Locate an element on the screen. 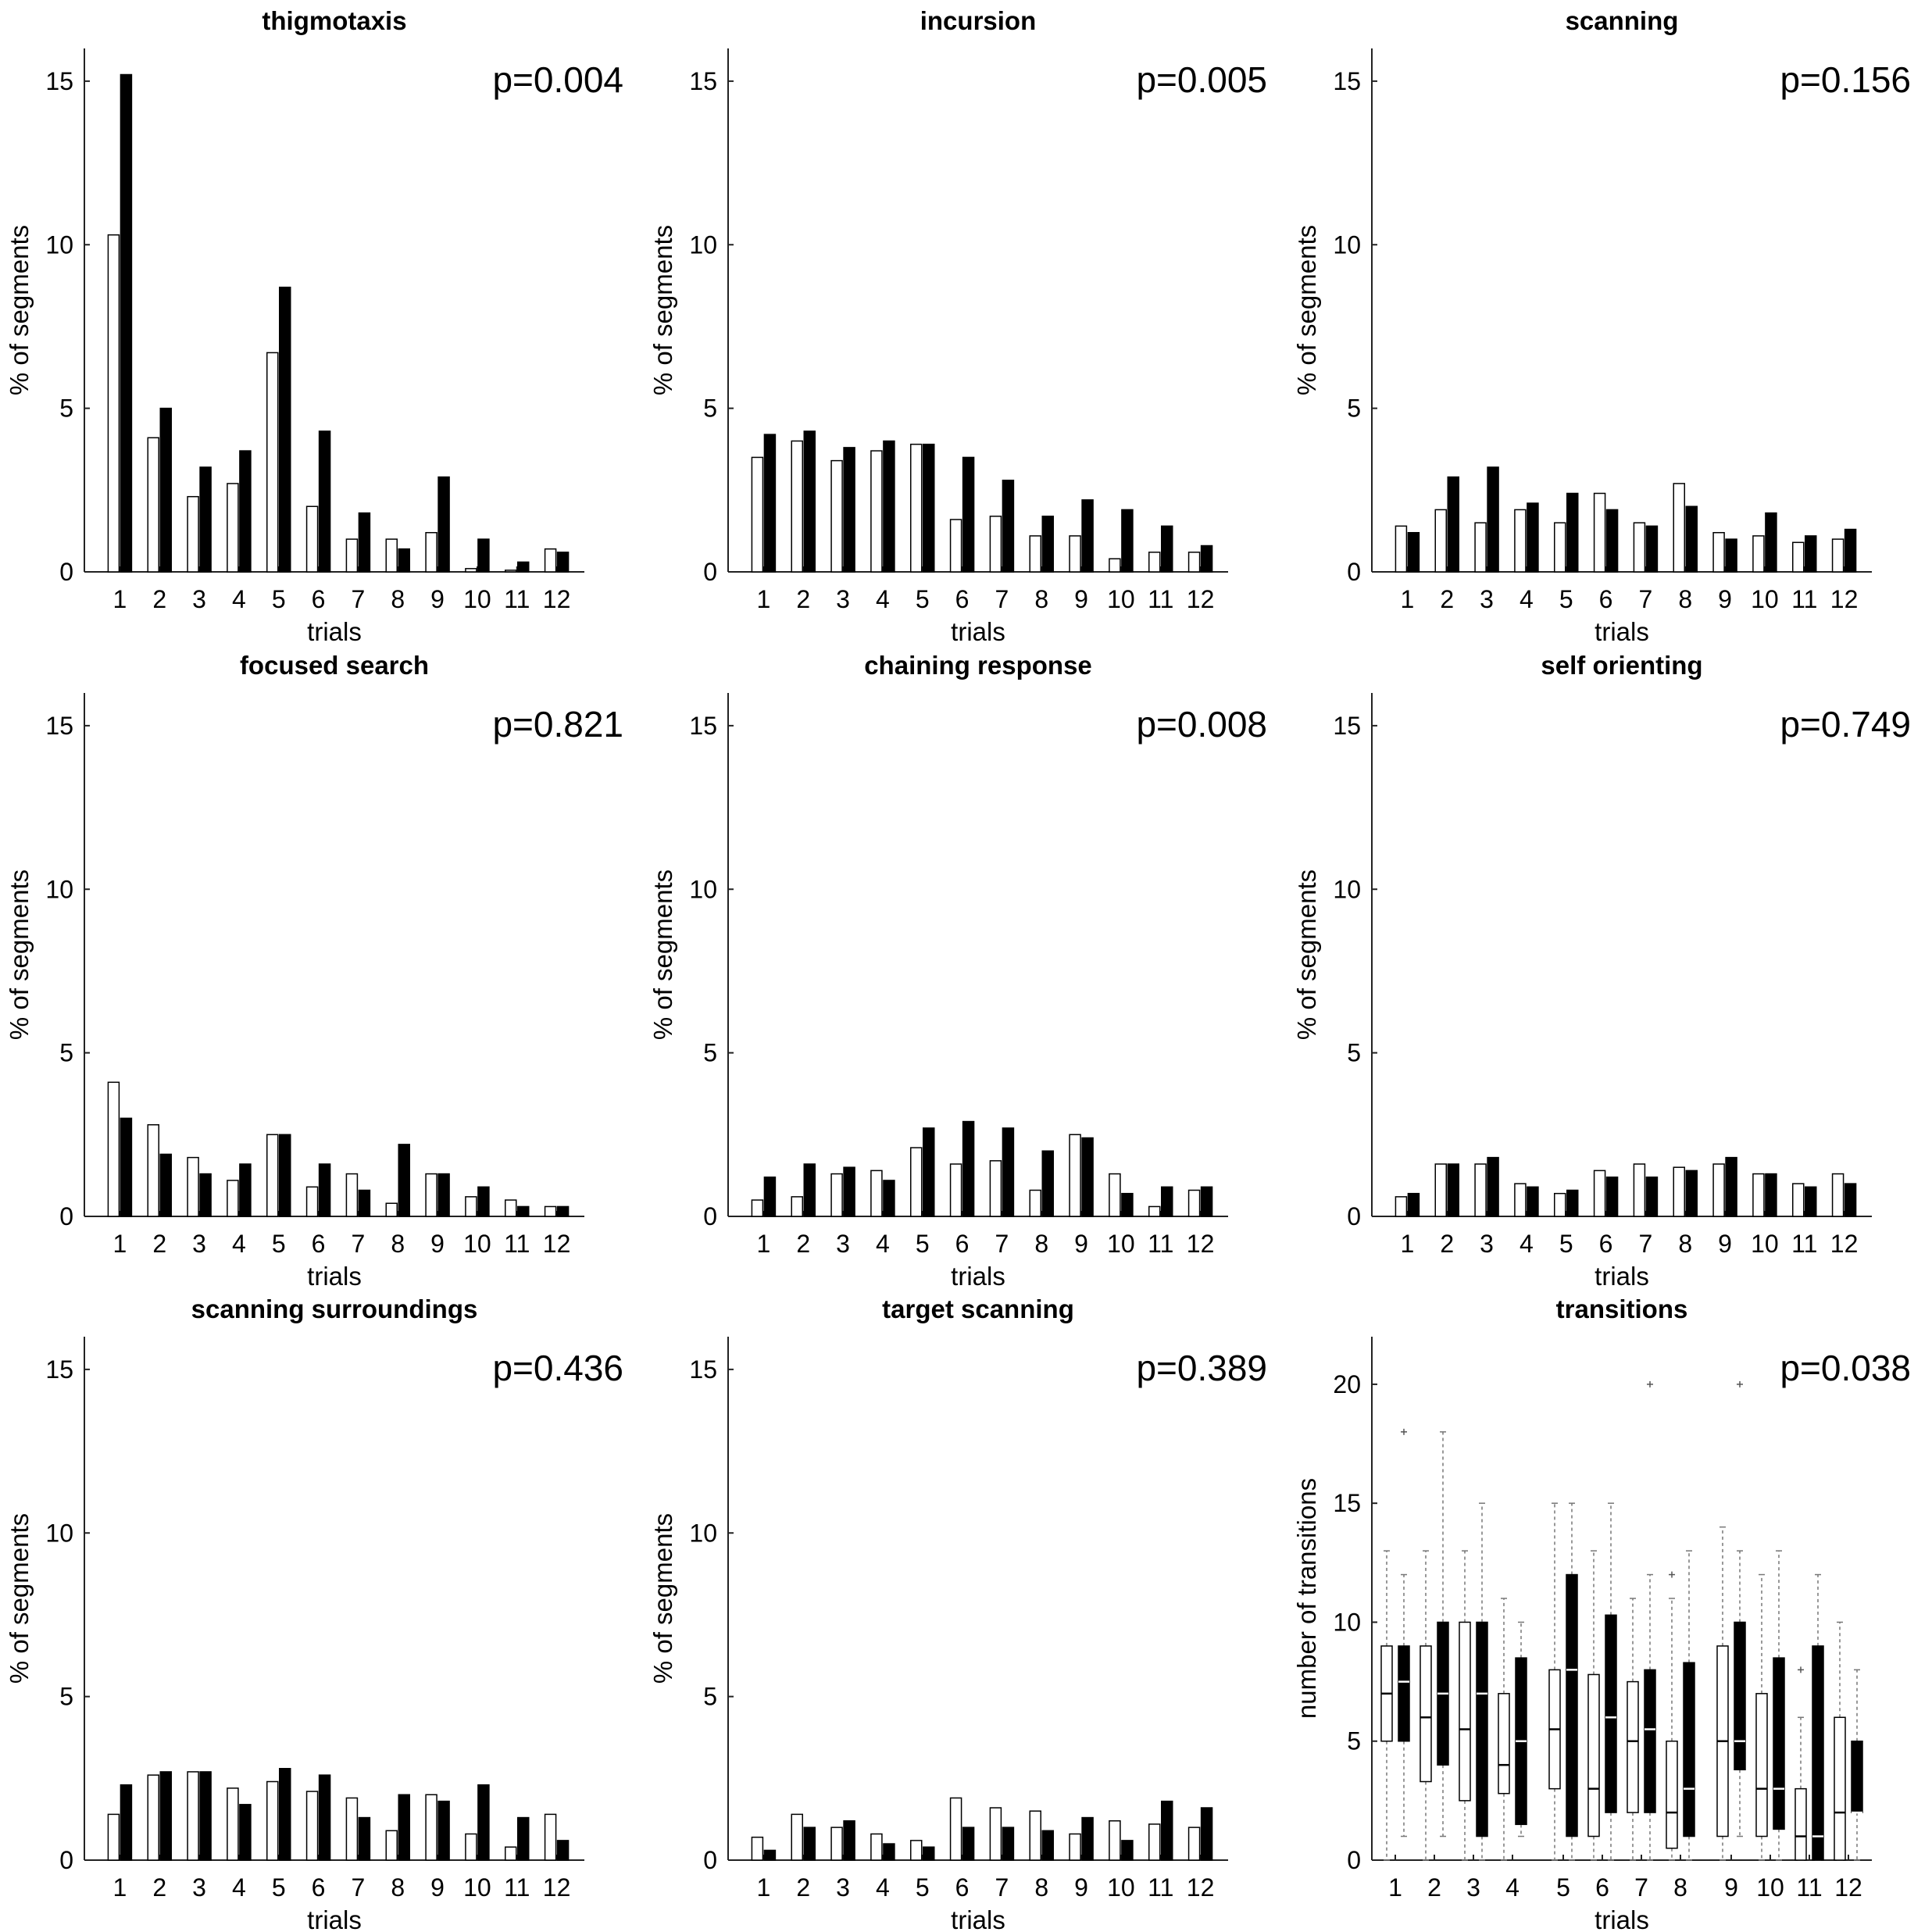 The width and height of the screenshot is (1932, 1932). x-axis-label: trials is located at coordinates (1622, 1918).